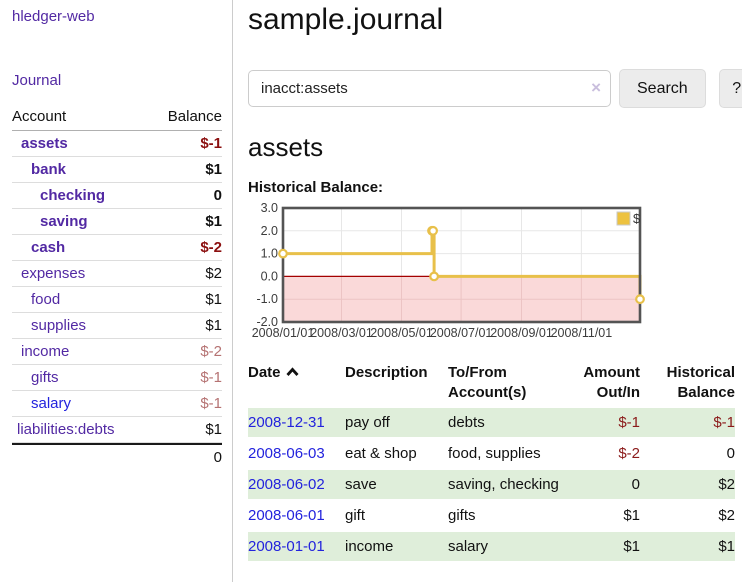 Image resolution: width=742 pixels, height=582 pixels. What do you see at coordinates (117, 404) in the screenshot?
I see `account-row-salary: salary $-1` at bounding box center [117, 404].